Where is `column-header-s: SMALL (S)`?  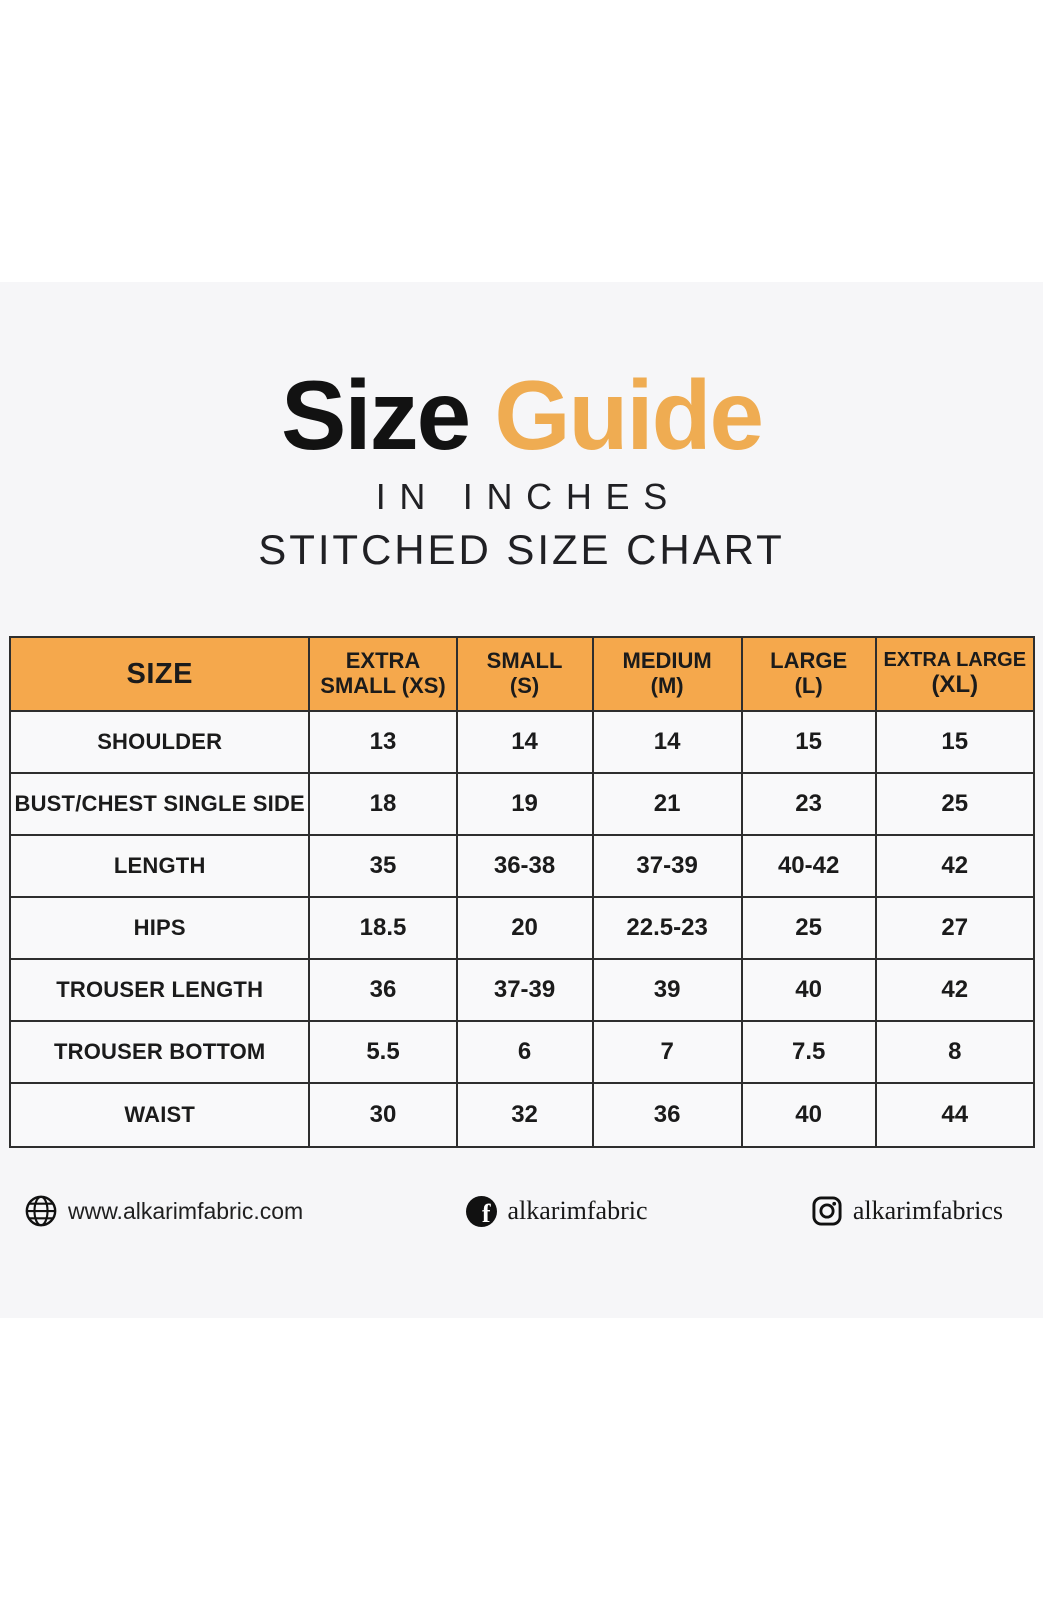 column-header-s: SMALL (S) is located at coordinates (525, 675).